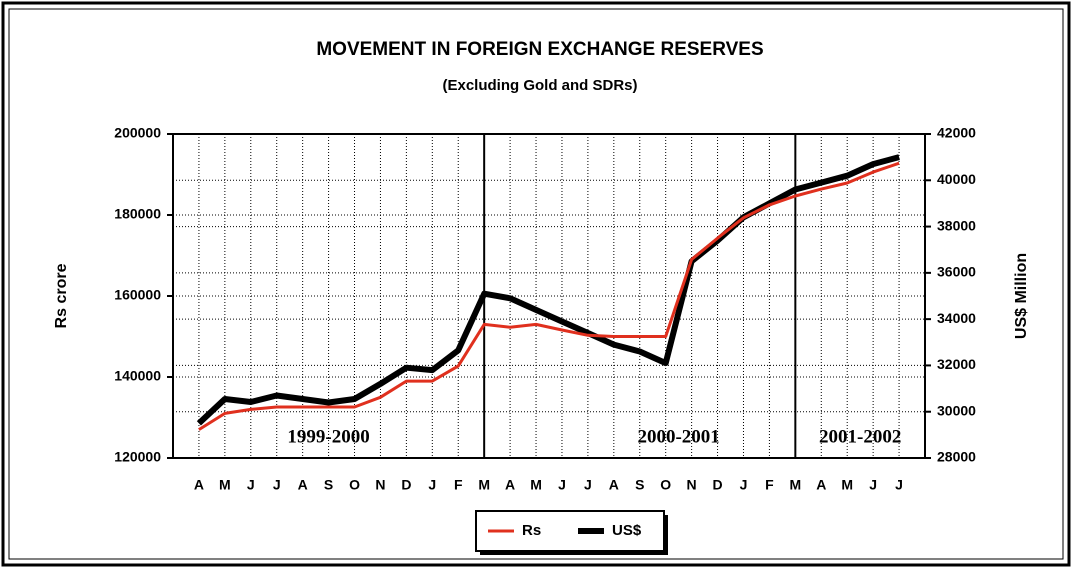 The height and width of the screenshot is (575, 1074). Describe the element at coordinates (678, 436) in the screenshot. I see `annotation: 2000-2001` at that location.